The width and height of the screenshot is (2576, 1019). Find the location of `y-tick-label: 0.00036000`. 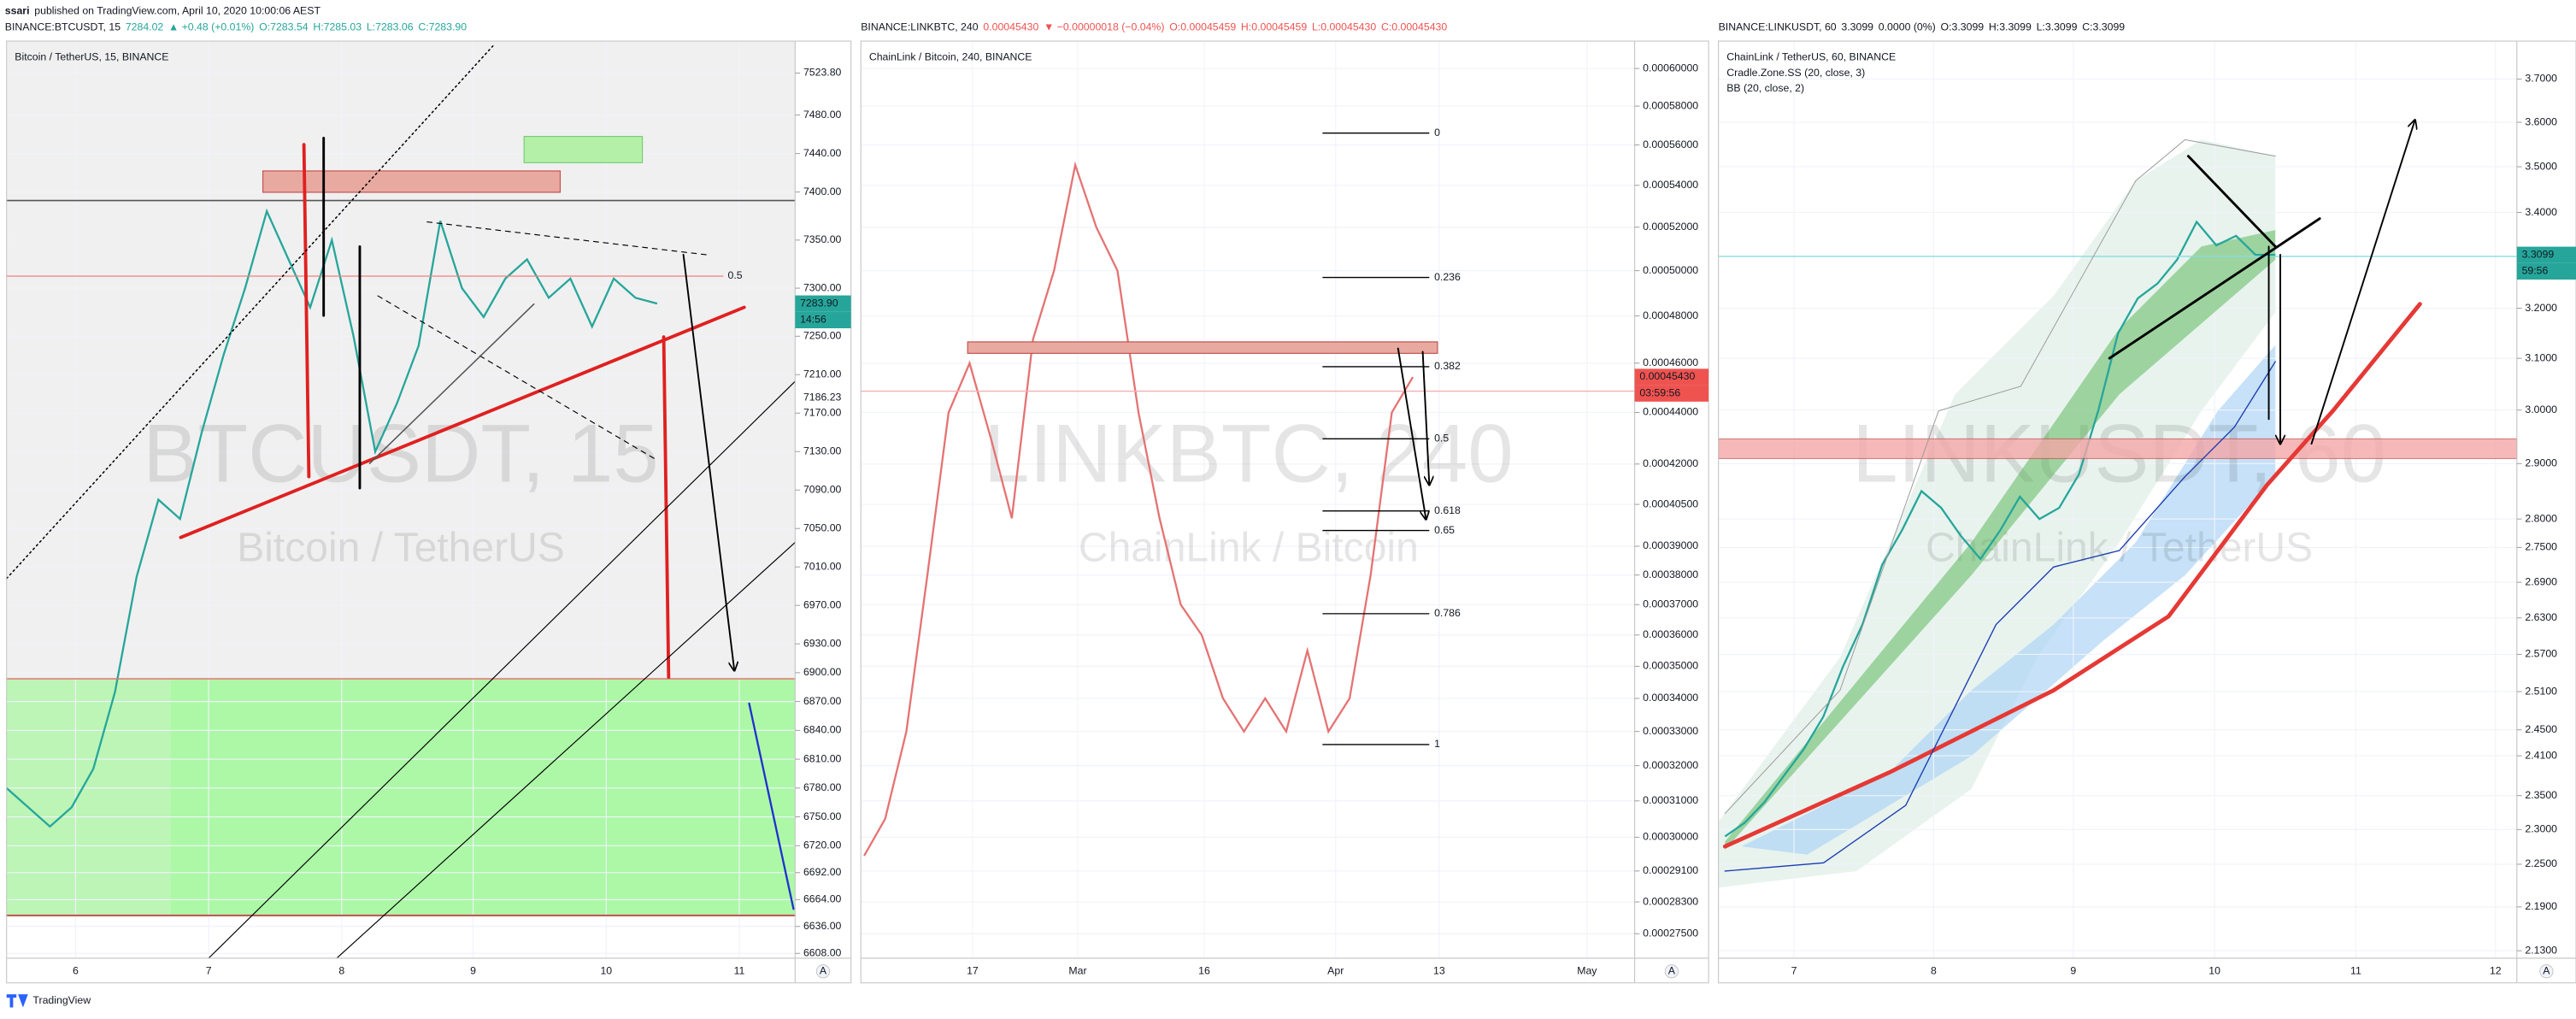

y-tick-label: 0.00036000 is located at coordinates (1670, 634).